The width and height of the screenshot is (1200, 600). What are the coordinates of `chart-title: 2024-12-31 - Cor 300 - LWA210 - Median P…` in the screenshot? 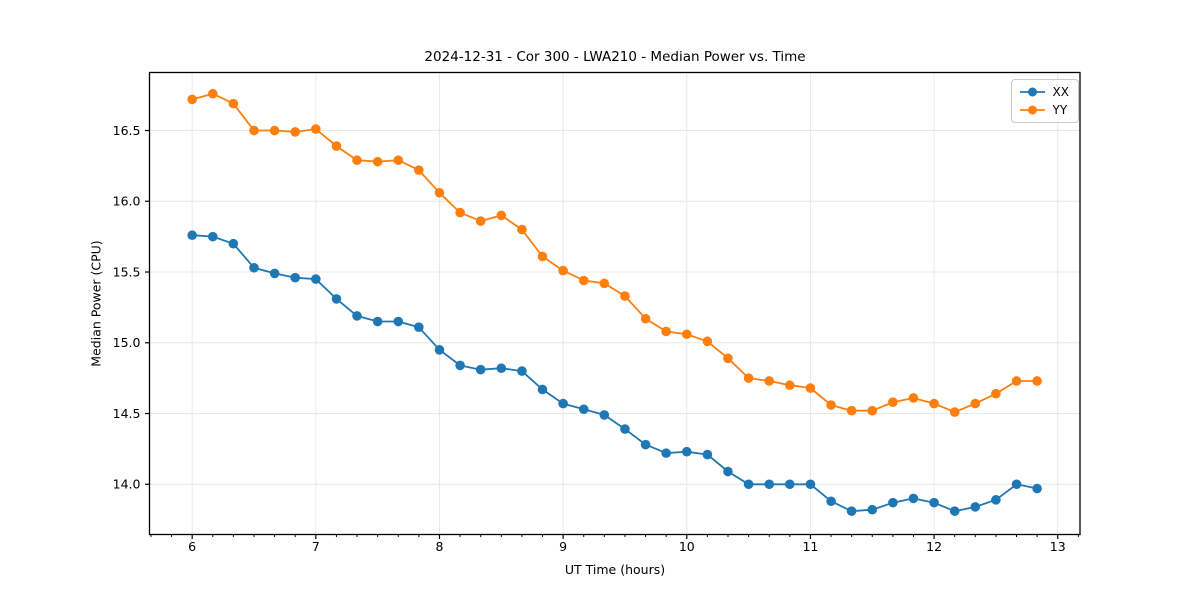 It's located at (615, 57).